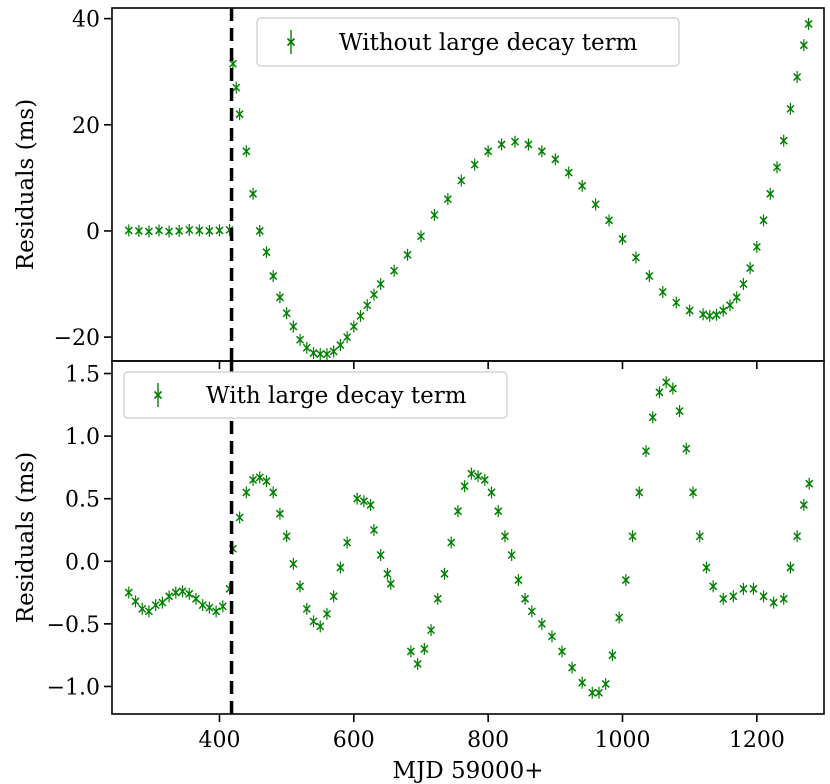  What do you see at coordinates (82, 500) in the screenshot?
I see `y-tick-label: 0.5` at bounding box center [82, 500].